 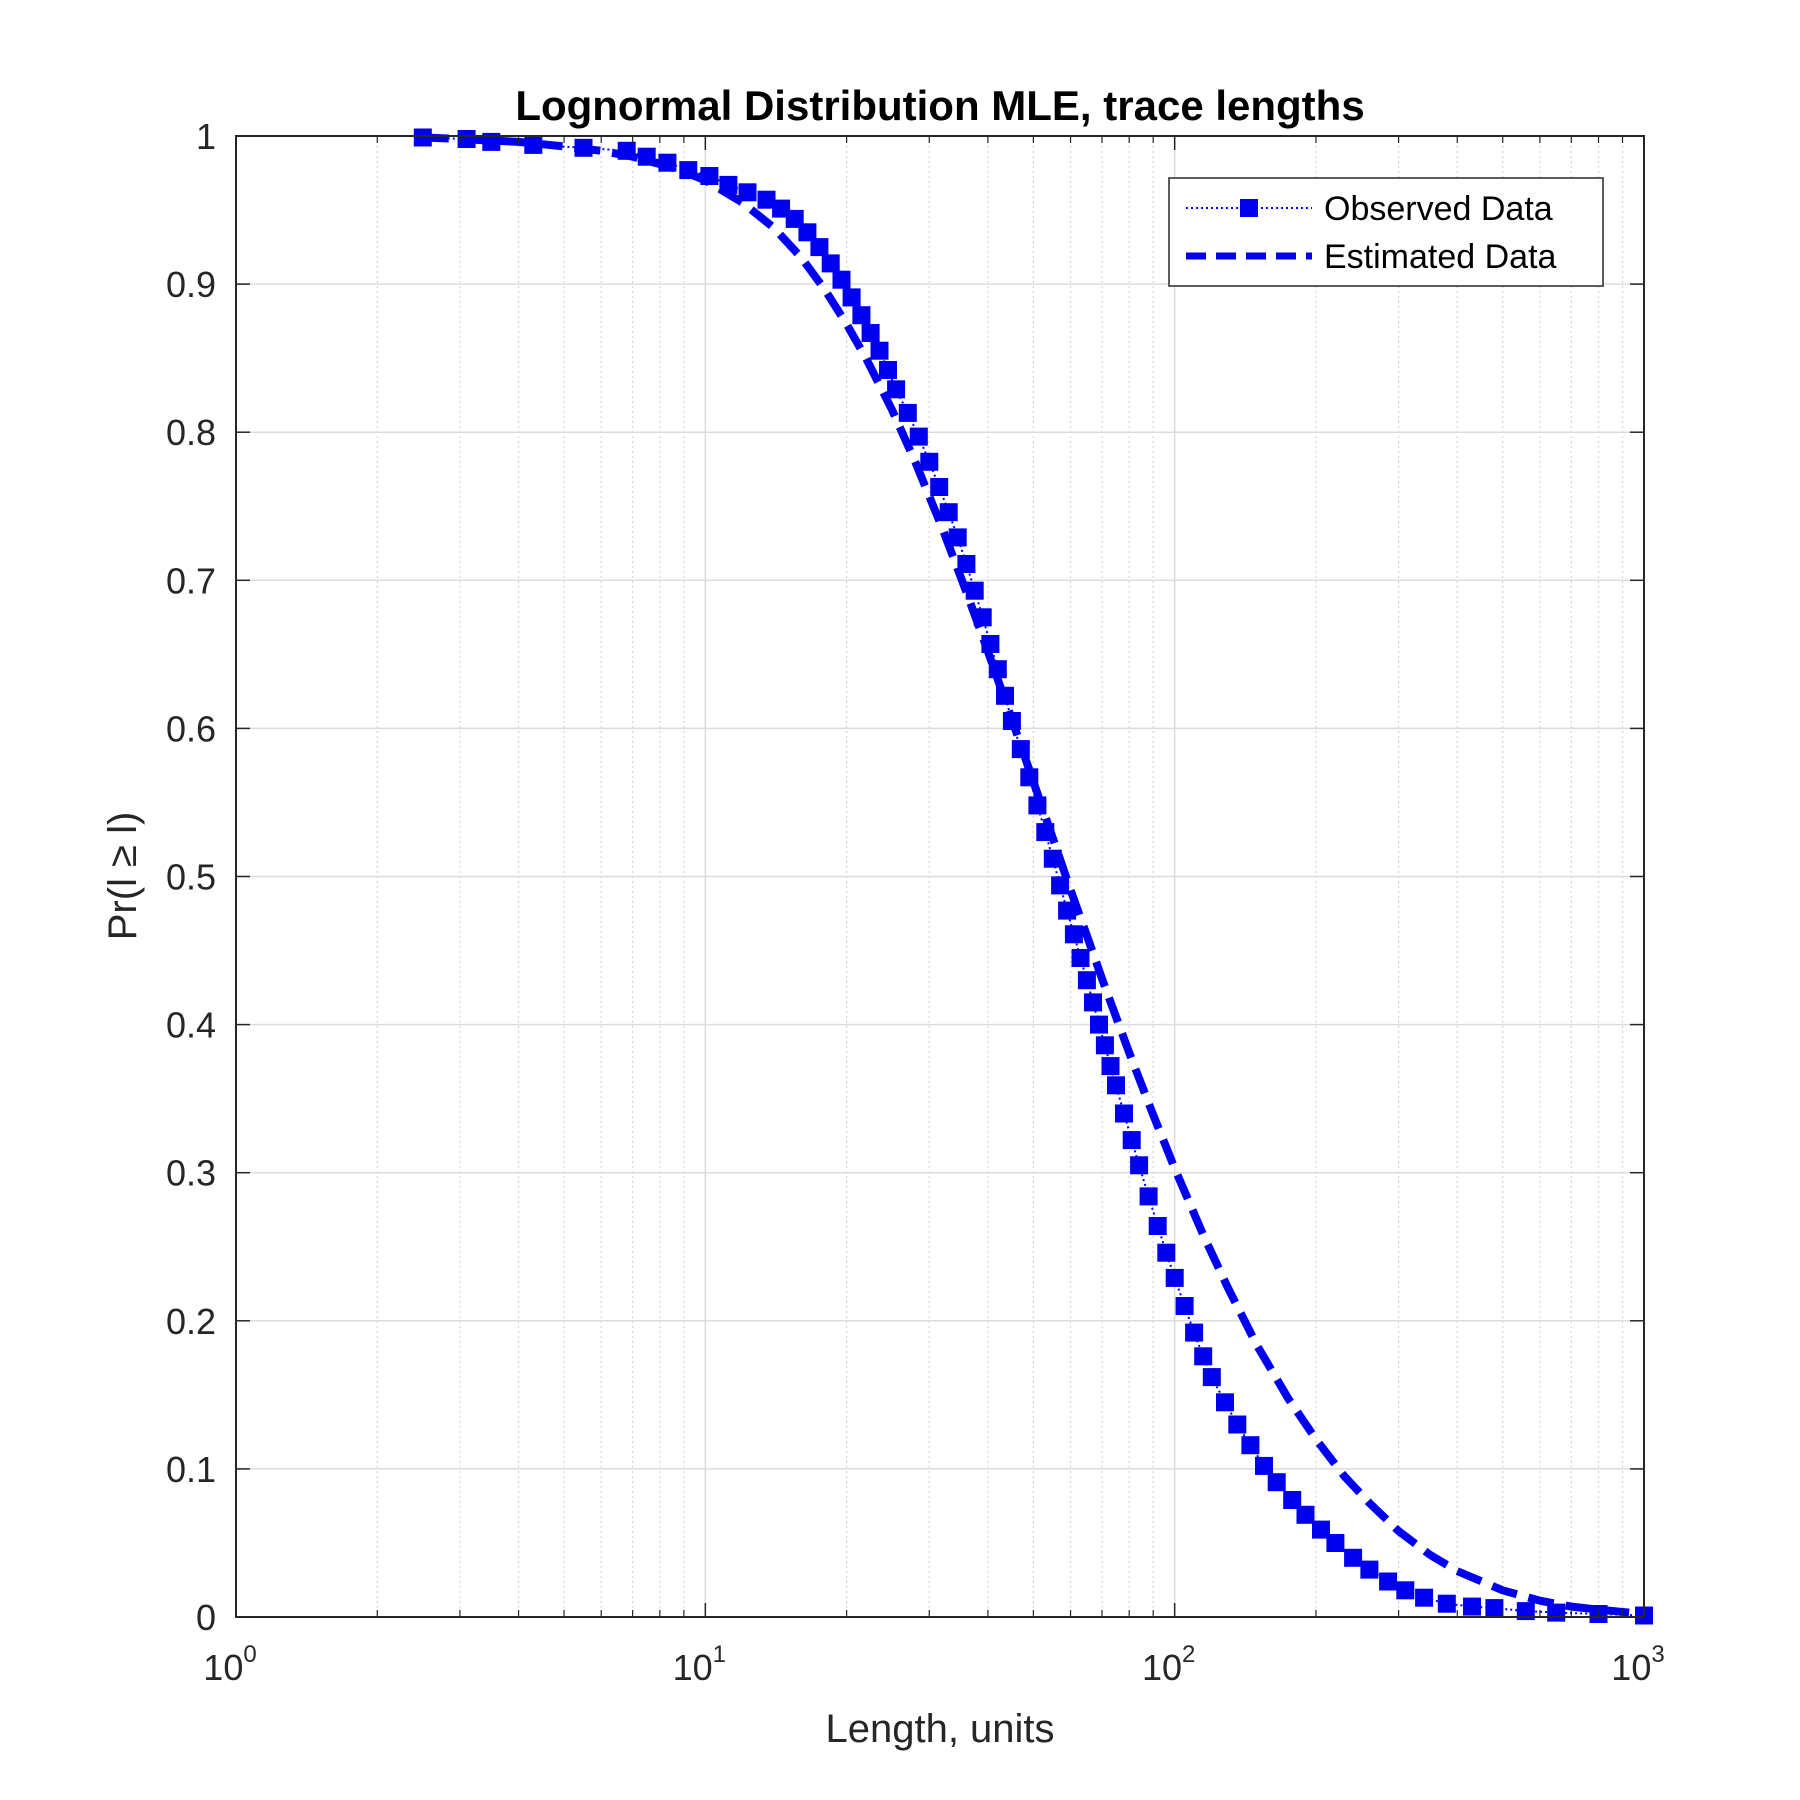 I want to click on y-tick-label: 0.5, so click(x=191, y=877).